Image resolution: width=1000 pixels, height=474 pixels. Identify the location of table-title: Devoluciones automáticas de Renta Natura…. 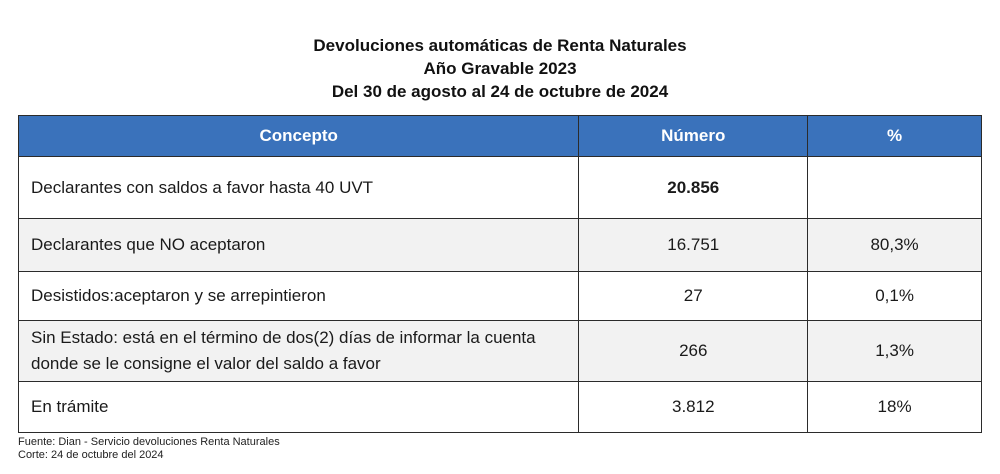
(500, 68).